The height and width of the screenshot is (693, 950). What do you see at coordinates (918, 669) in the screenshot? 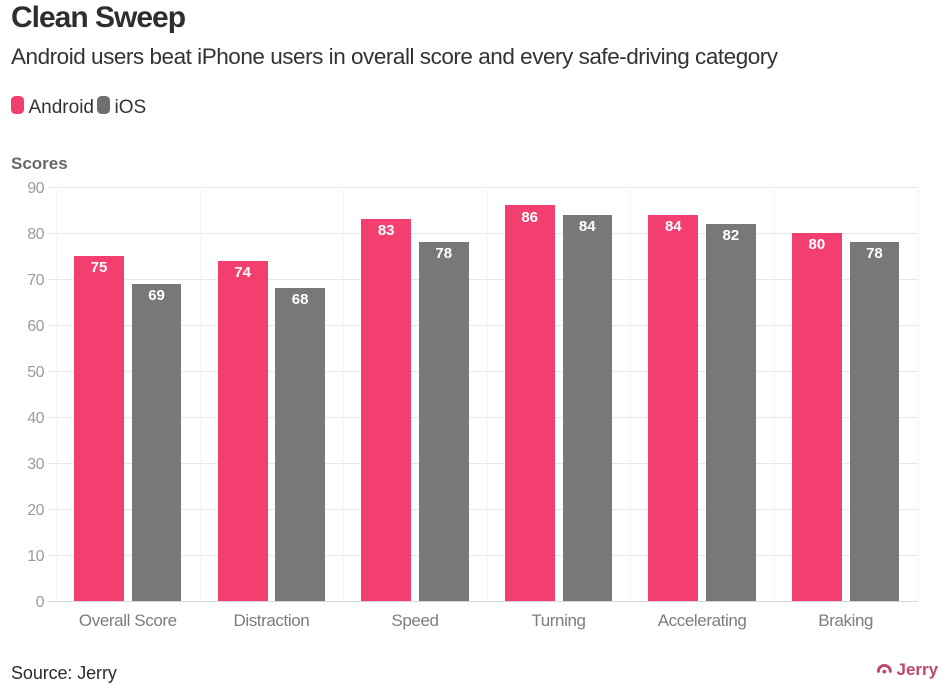
I see `svg-text: Jerry` at bounding box center [918, 669].